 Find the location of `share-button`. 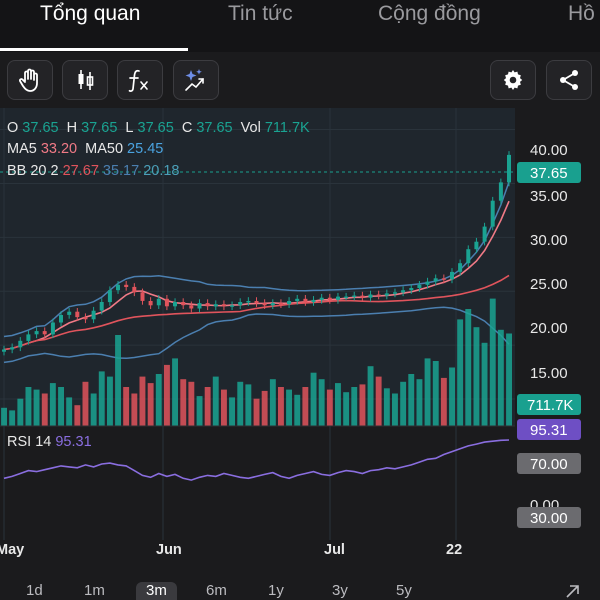

share-button is located at coordinates (569, 80).